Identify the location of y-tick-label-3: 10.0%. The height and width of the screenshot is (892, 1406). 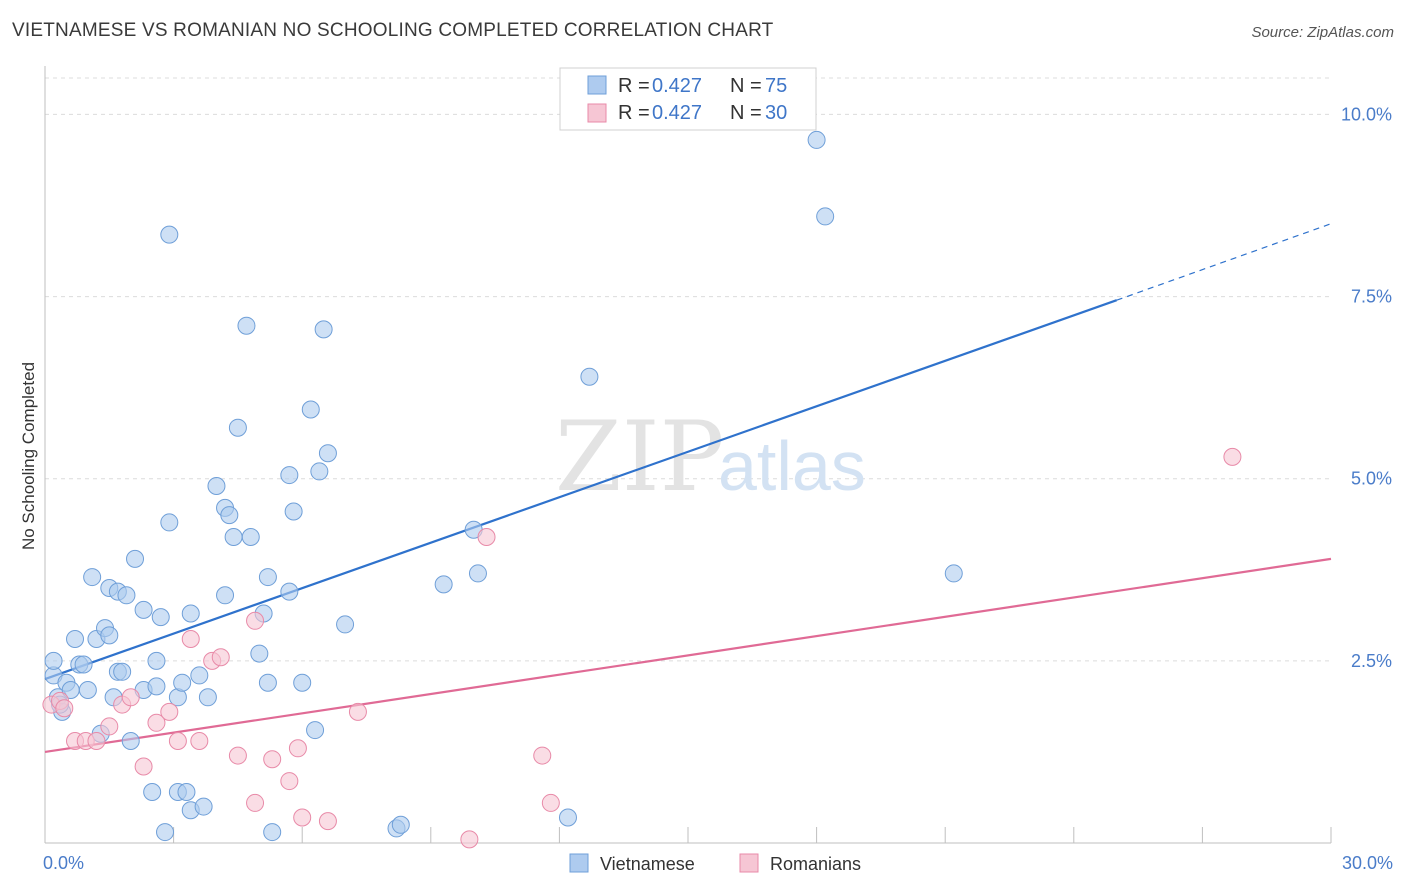
(1366, 114).